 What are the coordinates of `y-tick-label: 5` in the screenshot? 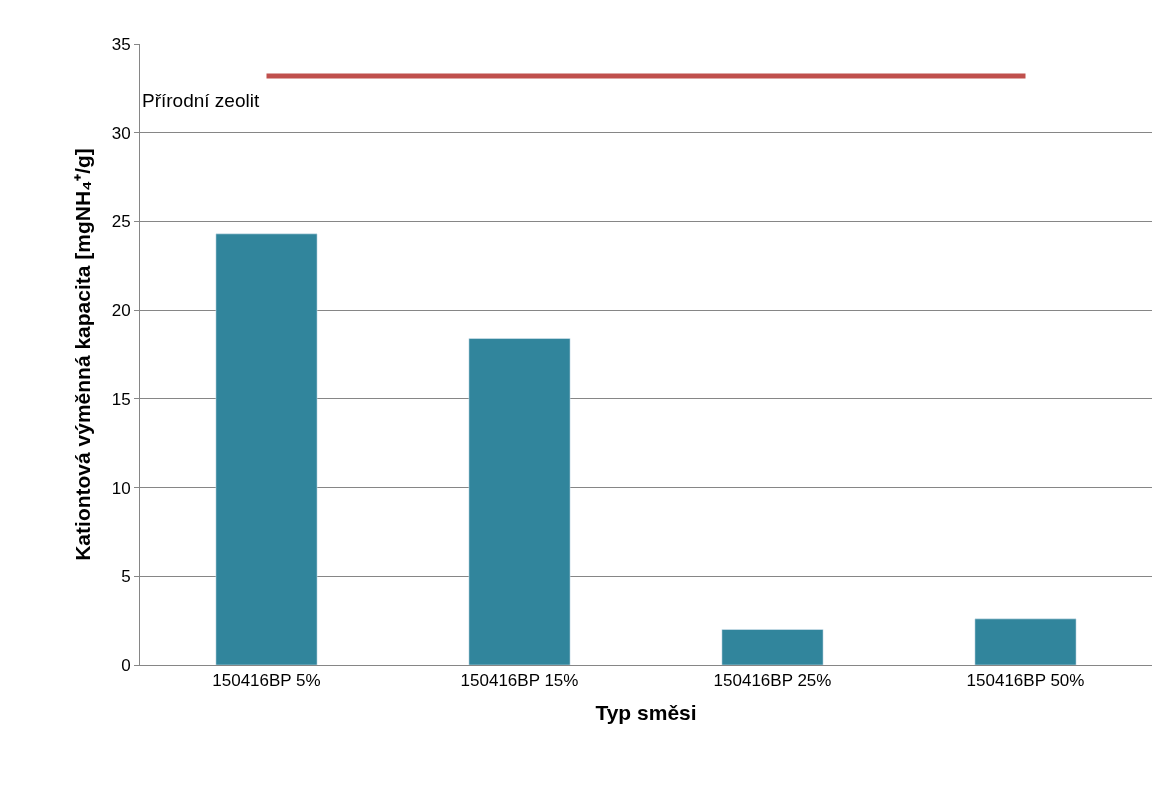 It's located at (126, 577).